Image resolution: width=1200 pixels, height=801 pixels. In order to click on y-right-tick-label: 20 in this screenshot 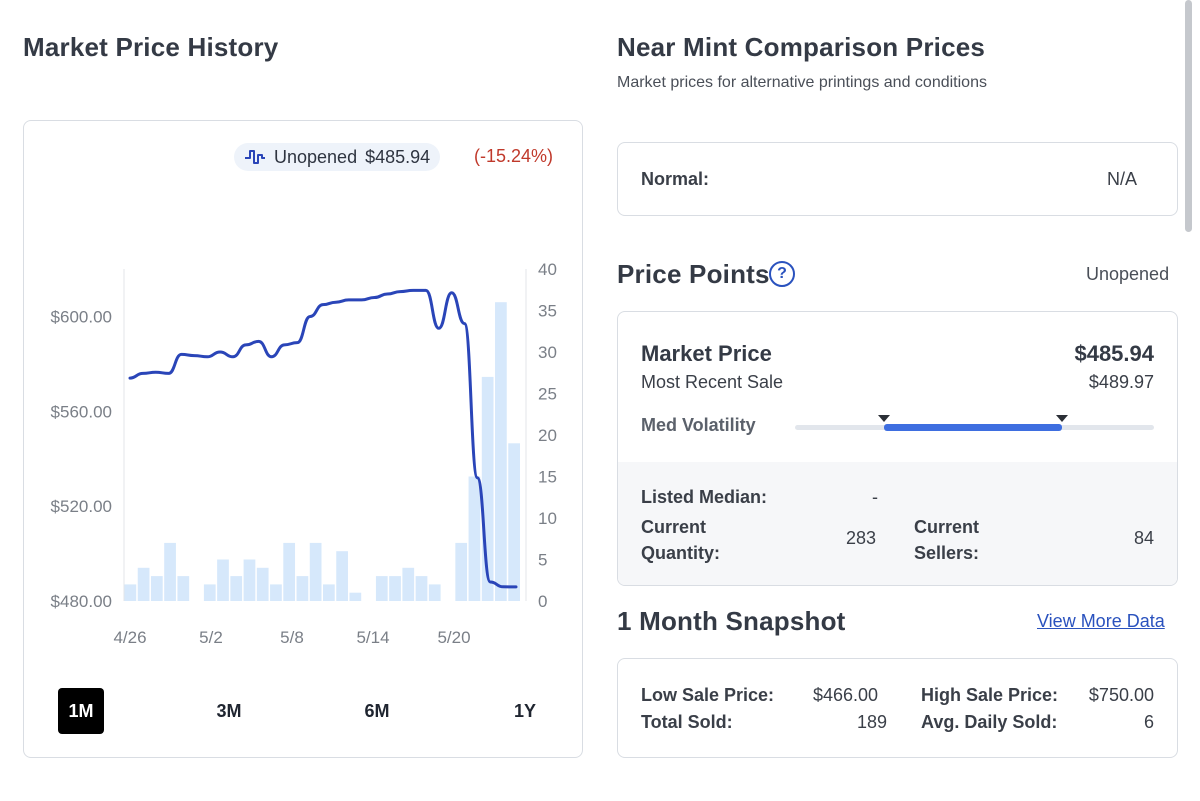, I will do `click(547, 435)`.